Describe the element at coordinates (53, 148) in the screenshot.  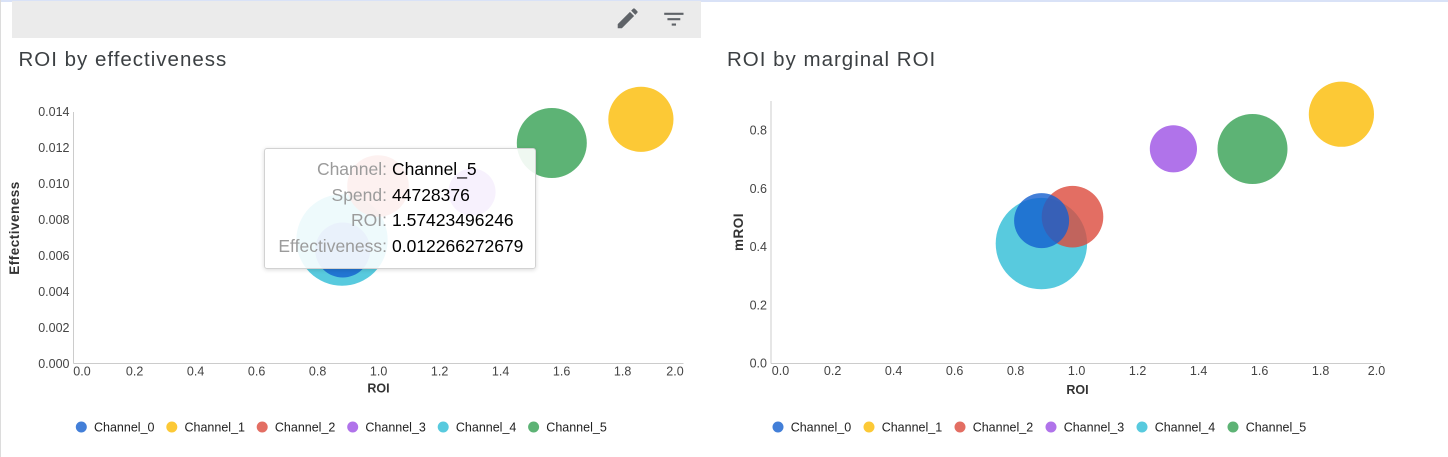
I see `svg-text: 0.012` at that location.